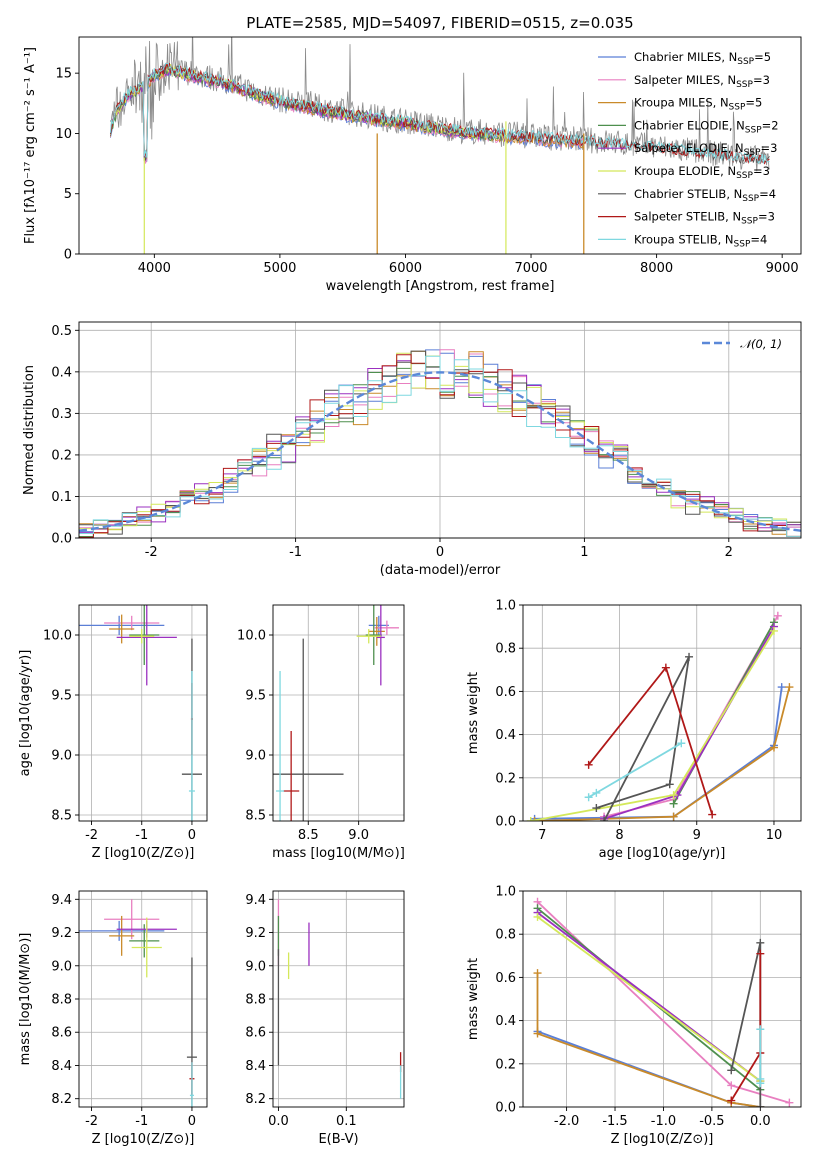 This screenshot has height=1170, width=819. What do you see at coordinates (440, 286) in the screenshot?
I see `x-axis-label: wavelength [Angstrom, rest frame]` at bounding box center [440, 286].